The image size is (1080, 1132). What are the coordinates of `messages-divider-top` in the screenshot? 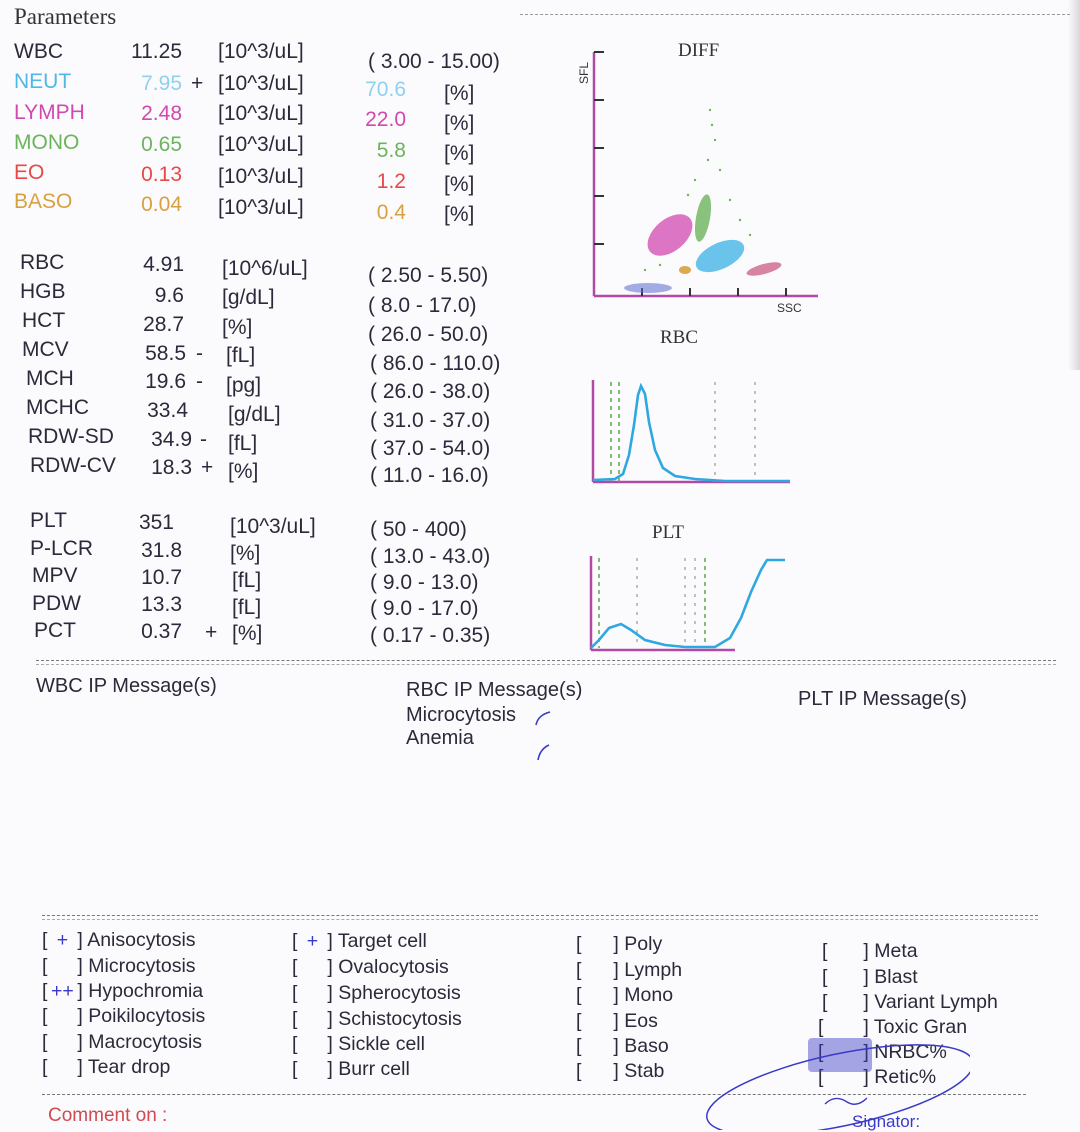 It's located at (546, 660).